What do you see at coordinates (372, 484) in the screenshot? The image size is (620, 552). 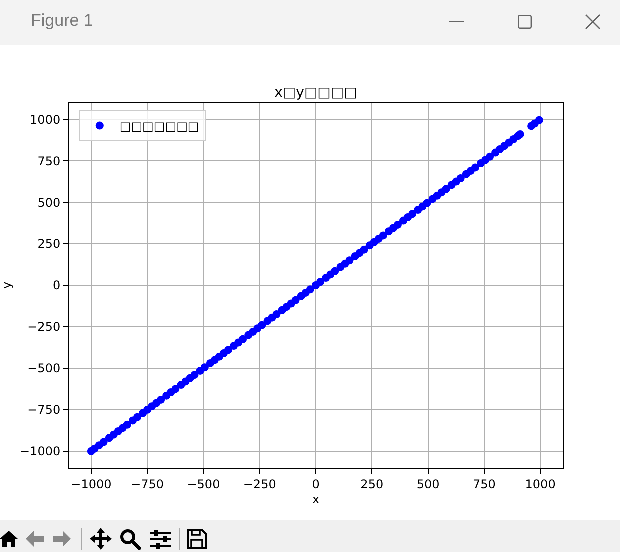 I see `x-tick-label: 250` at bounding box center [372, 484].